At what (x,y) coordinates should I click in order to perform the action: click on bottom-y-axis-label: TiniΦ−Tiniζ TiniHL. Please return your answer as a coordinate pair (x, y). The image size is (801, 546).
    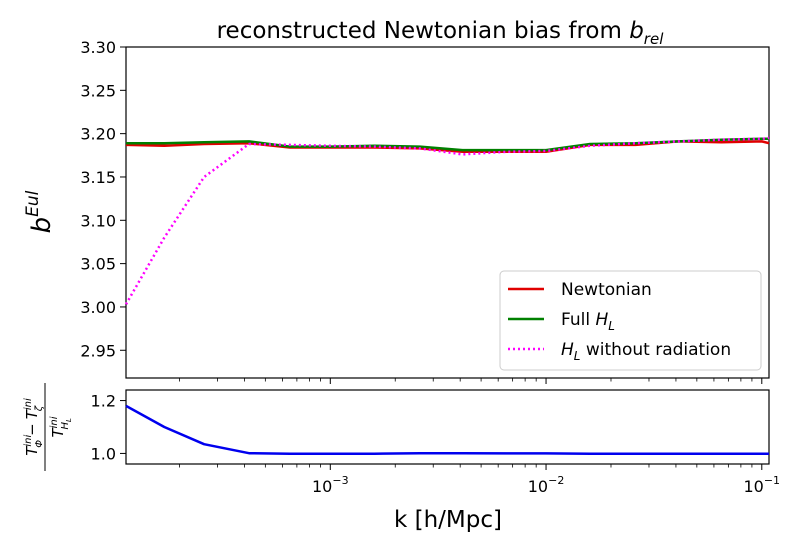
    Looking at the image, I should click on (48, 427).